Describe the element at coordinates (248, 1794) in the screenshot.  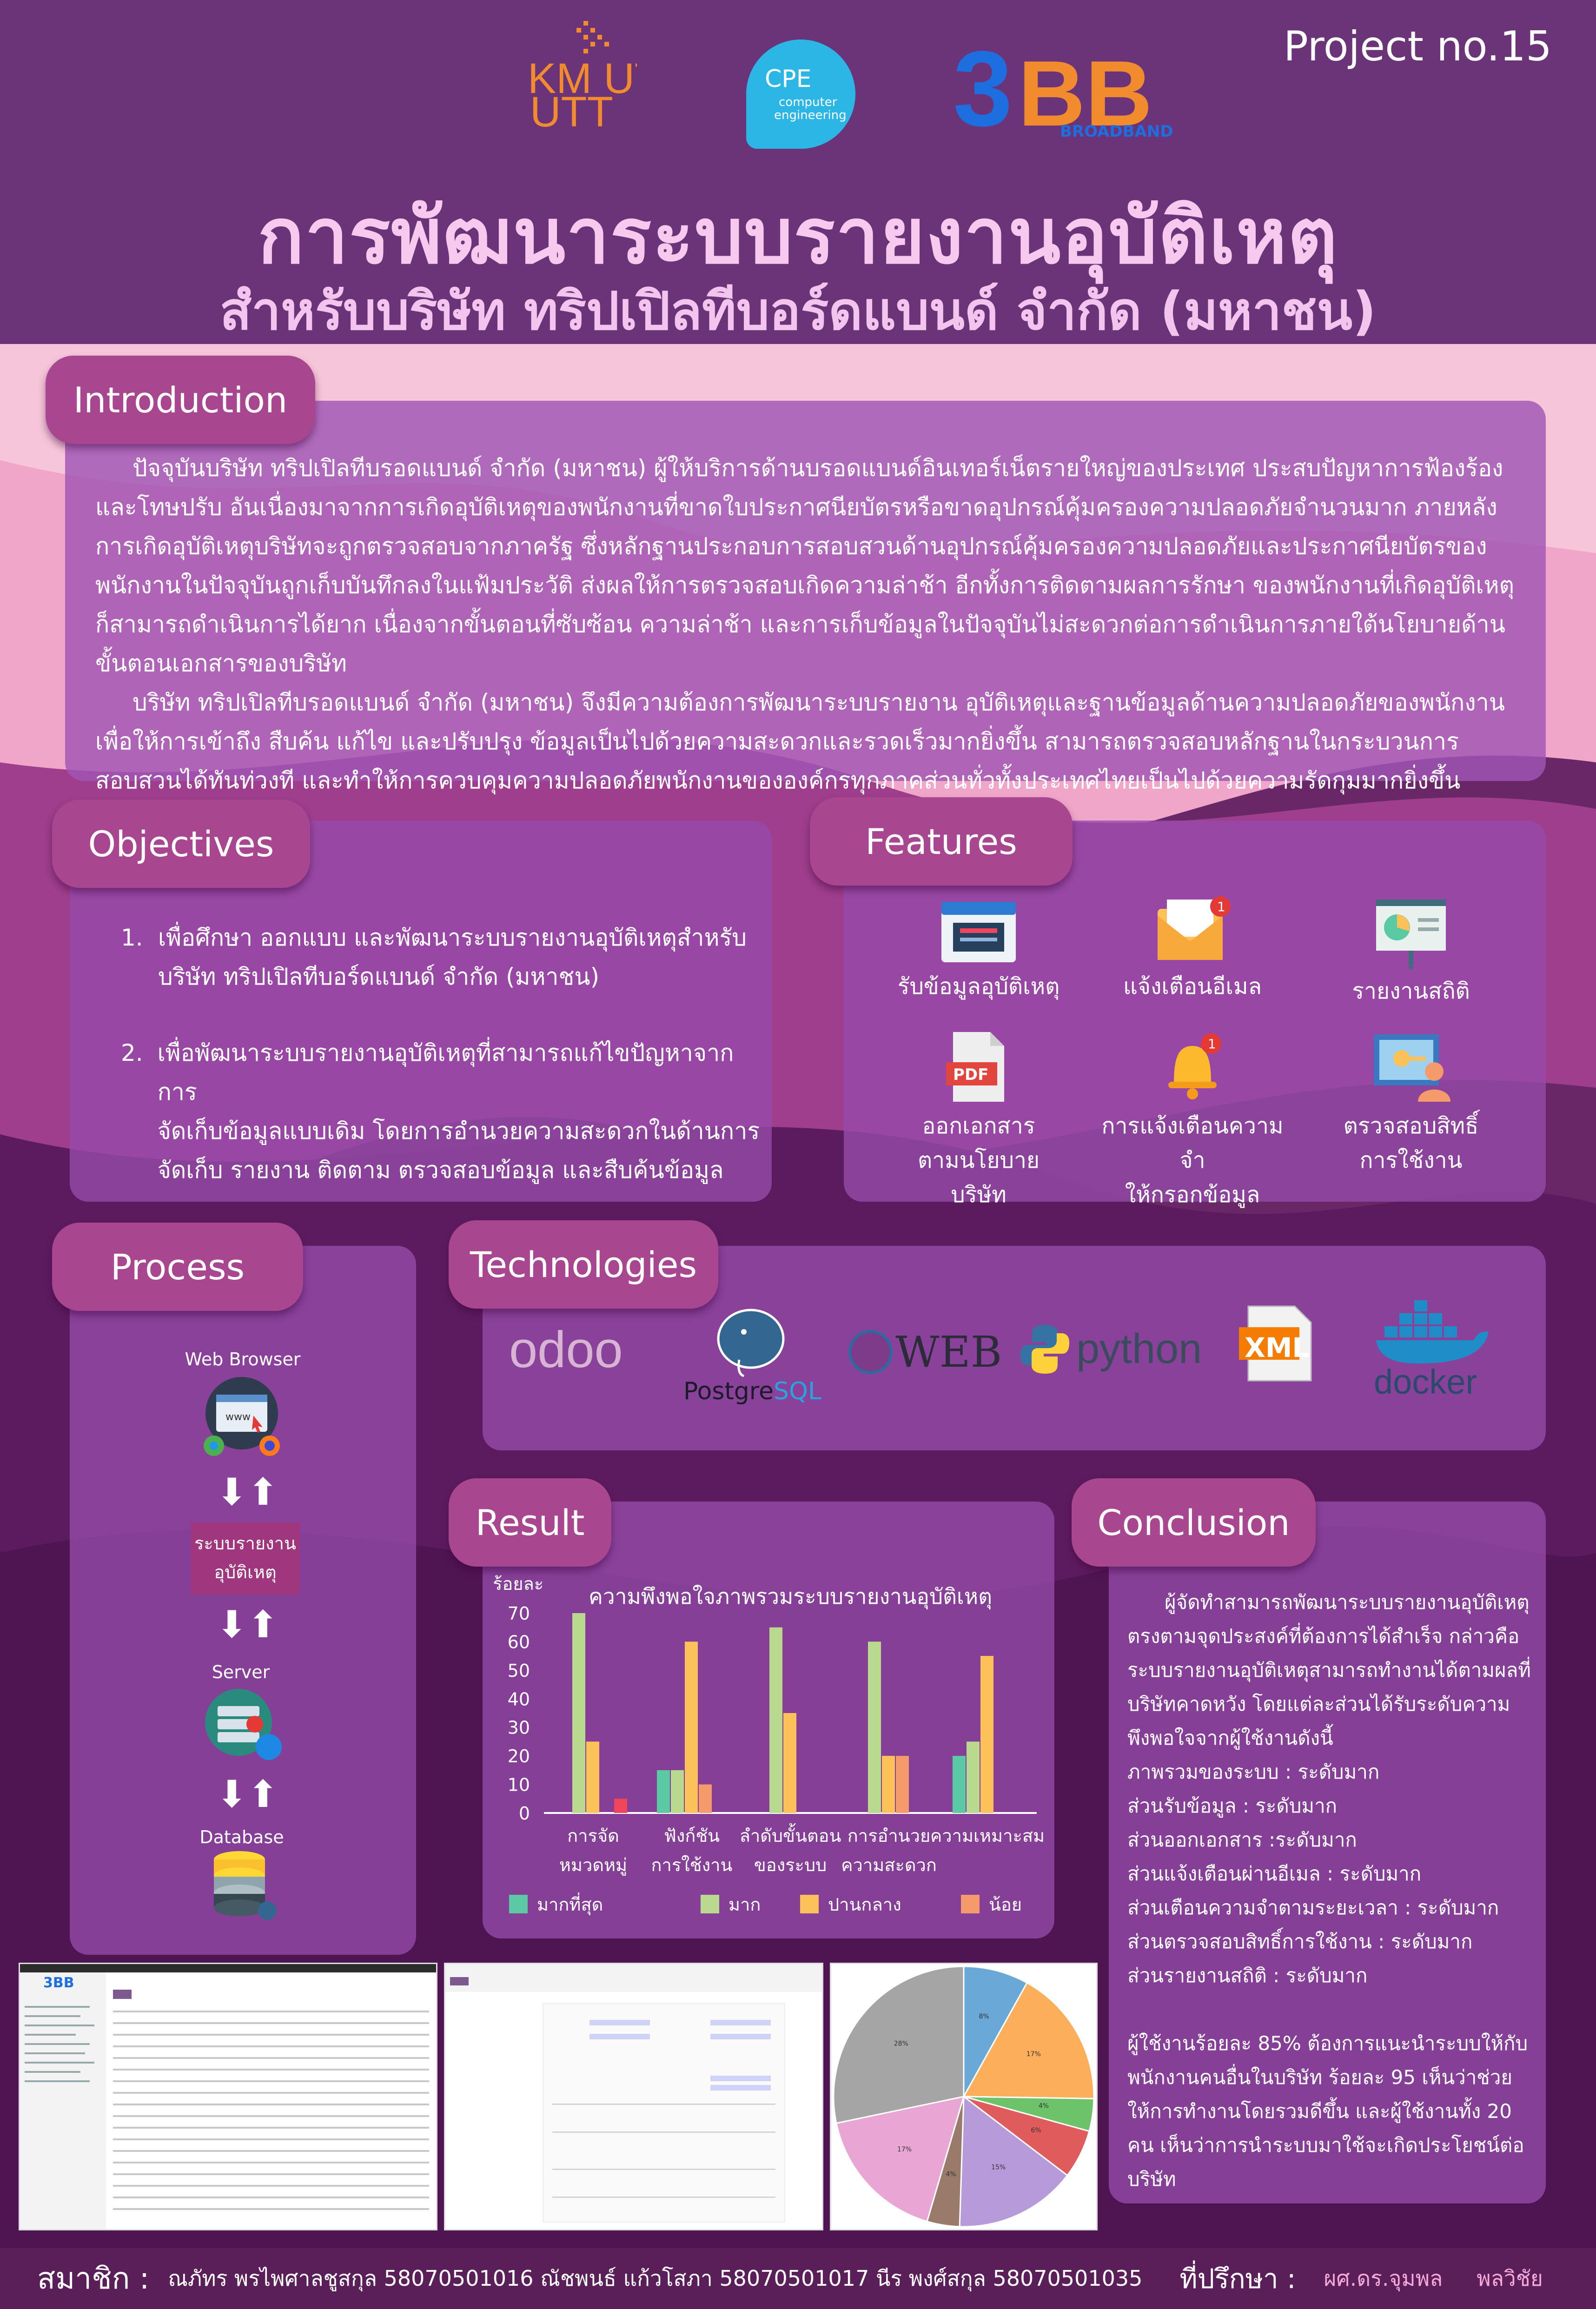
I see `sync-arrows-icon: ⬇⬆` at that location.